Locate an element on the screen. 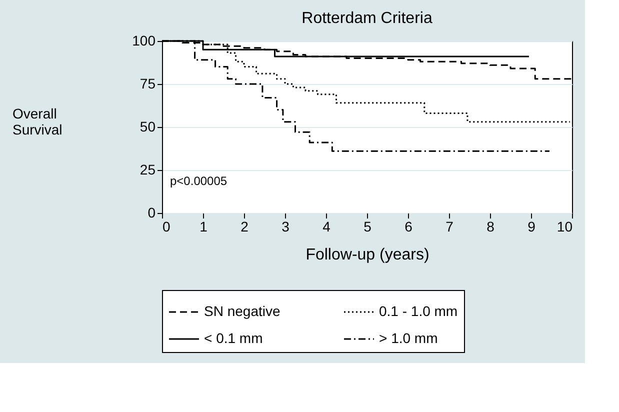  legend-label: 0.1 - 1.0 mm is located at coordinates (418, 311).